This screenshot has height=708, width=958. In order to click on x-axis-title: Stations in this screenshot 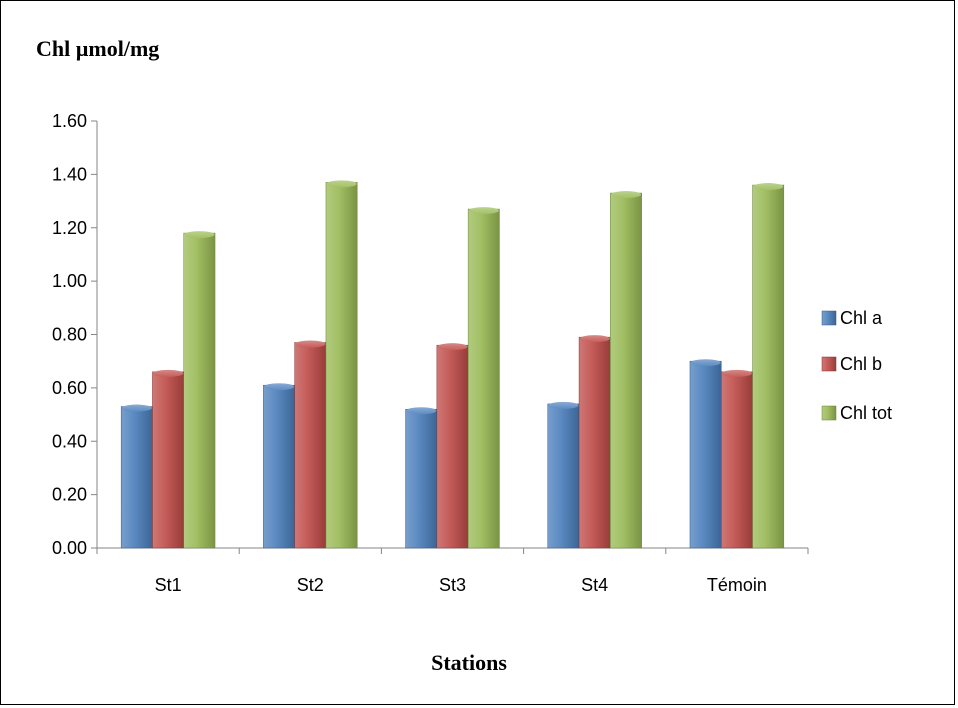, I will do `click(469, 662)`.